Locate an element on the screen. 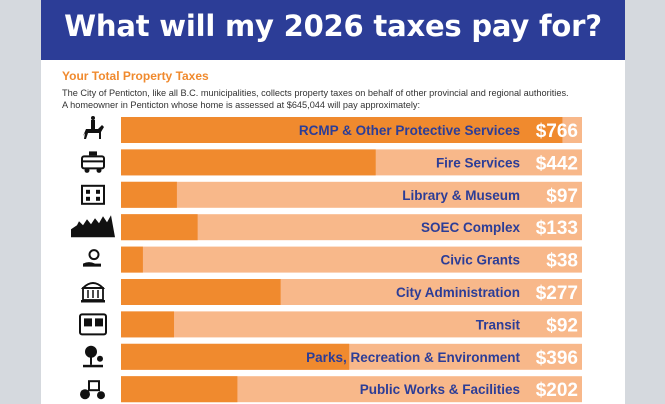 The image size is (665, 404). hand-giving-icon is located at coordinates (92, 258).